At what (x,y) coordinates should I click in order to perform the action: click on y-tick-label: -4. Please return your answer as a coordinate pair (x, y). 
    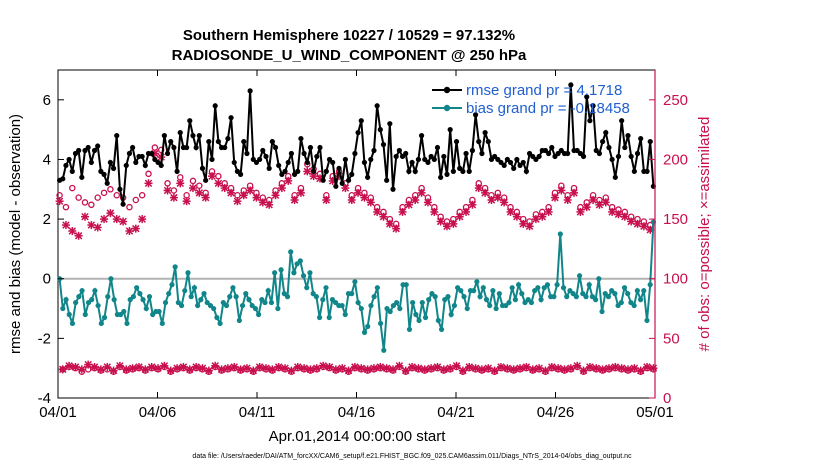
    Looking at the image, I should click on (44, 398).